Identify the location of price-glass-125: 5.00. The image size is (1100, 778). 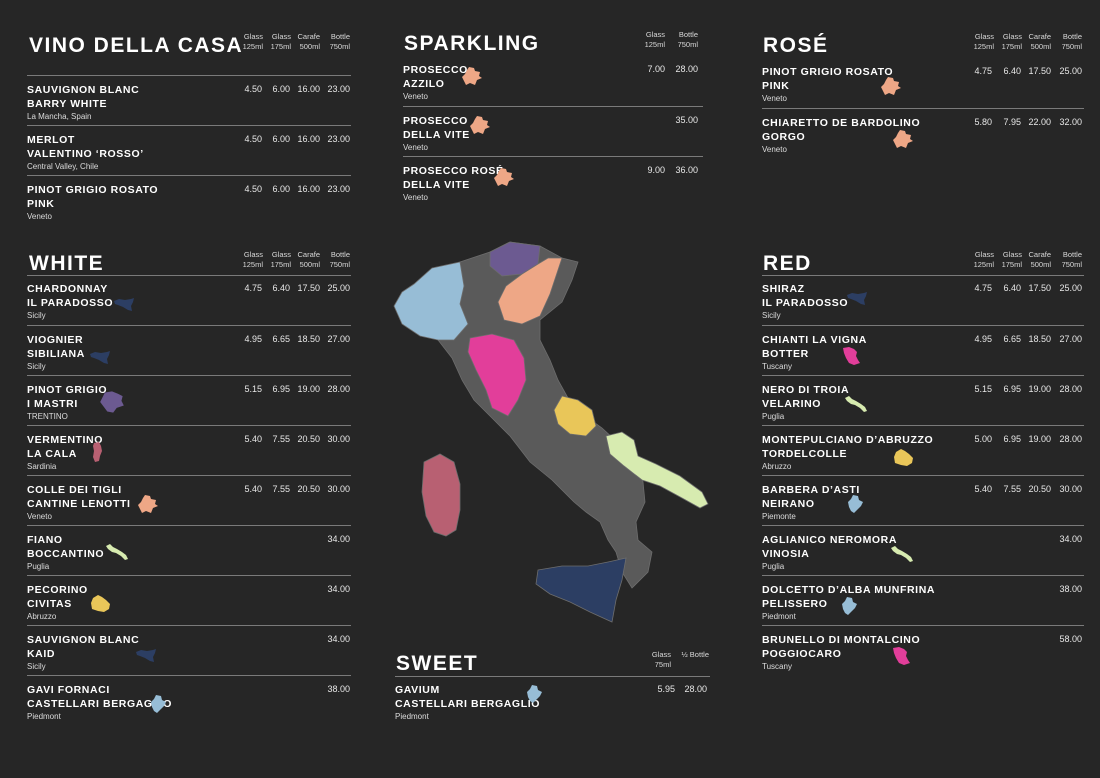
(983, 439).